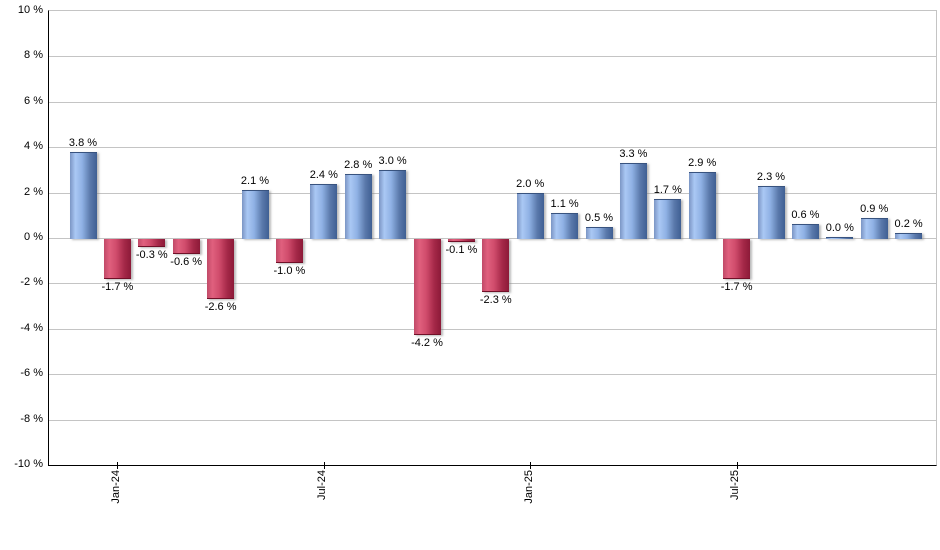 The image size is (940, 550). What do you see at coordinates (28, 464) in the screenshot?
I see `y-axis-tick-label: -10 %` at bounding box center [28, 464].